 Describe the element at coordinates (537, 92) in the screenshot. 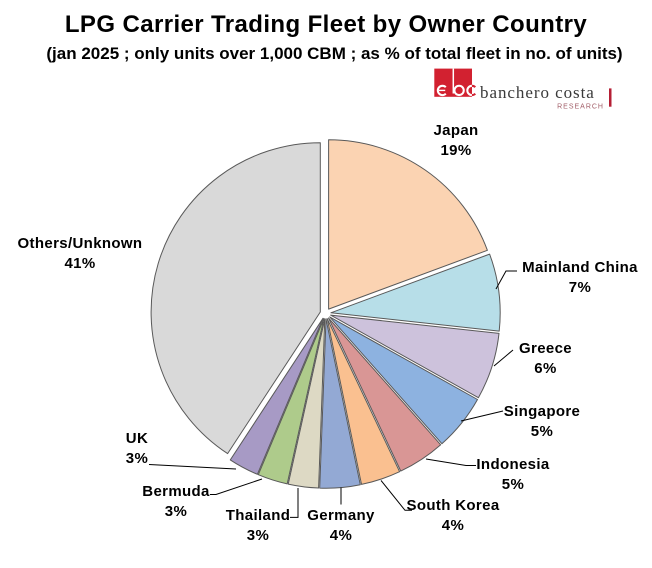

I see `svg-text: banchero costa` at that location.